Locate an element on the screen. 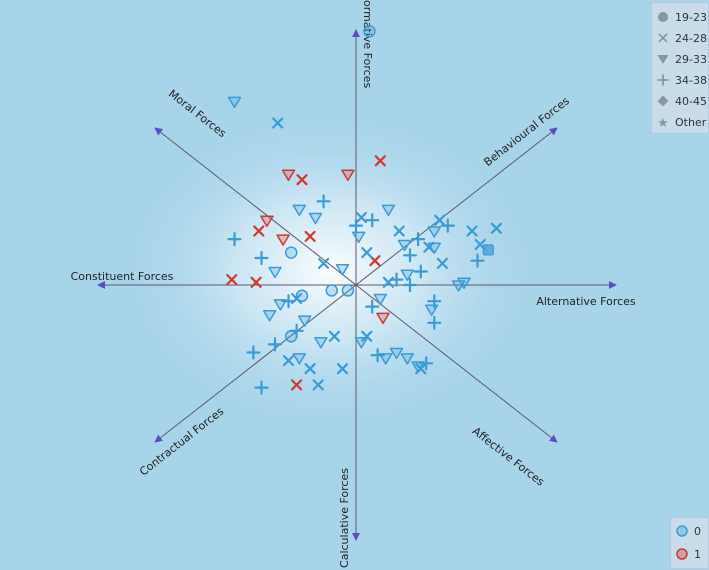 The image size is (709, 570). axis-line-behavioural-forces is located at coordinates (456, 206).